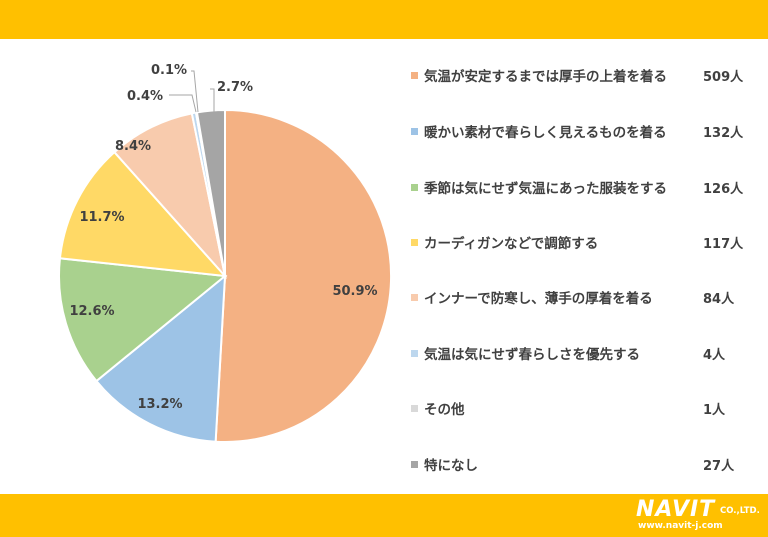  I want to click on company-logo: NAVIT CO.,LTD. www.navit-j.com, so click(700, 515).